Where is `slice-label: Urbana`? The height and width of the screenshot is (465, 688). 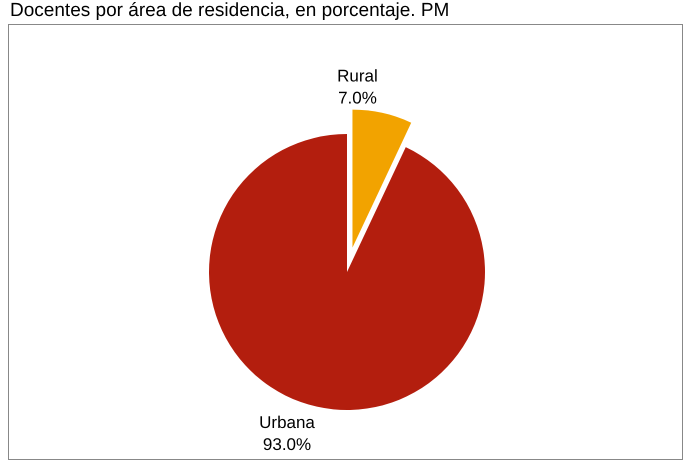 slice-label: Urbana is located at coordinates (287, 422).